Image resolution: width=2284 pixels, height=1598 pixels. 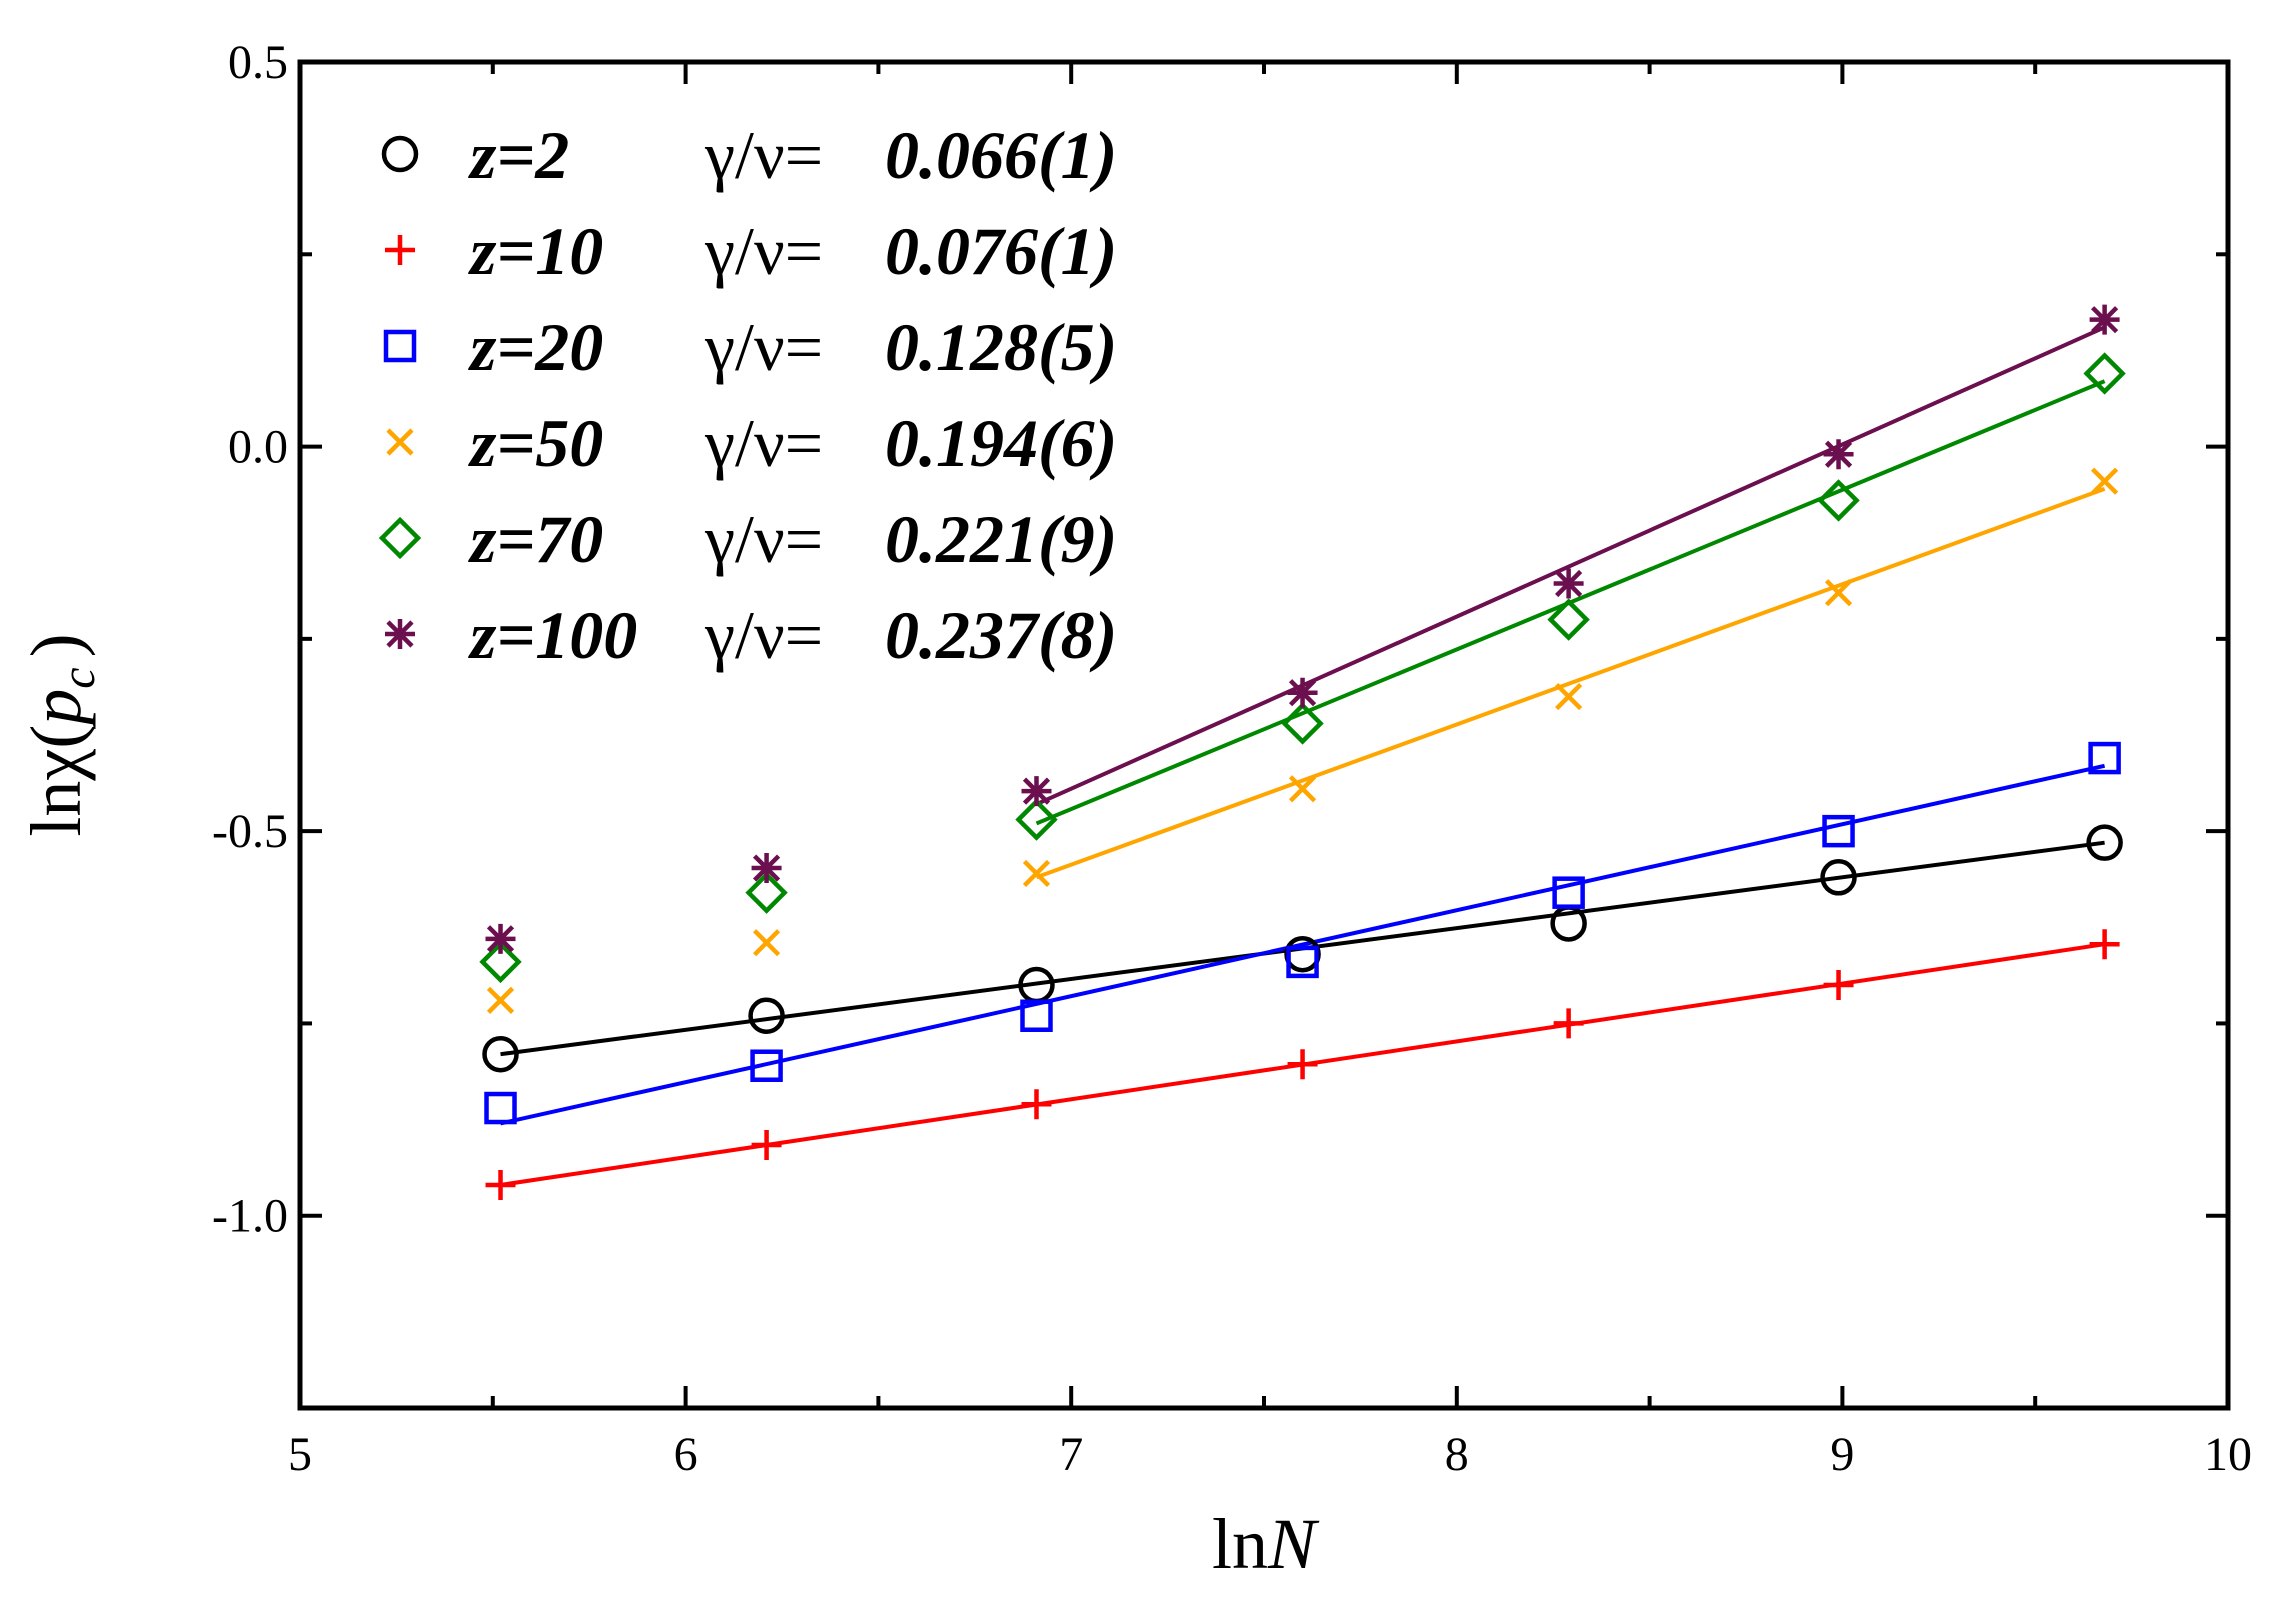 What do you see at coordinates (766, 892) in the screenshot?
I see `data-point-z=70-1` at bounding box center [766, 892].